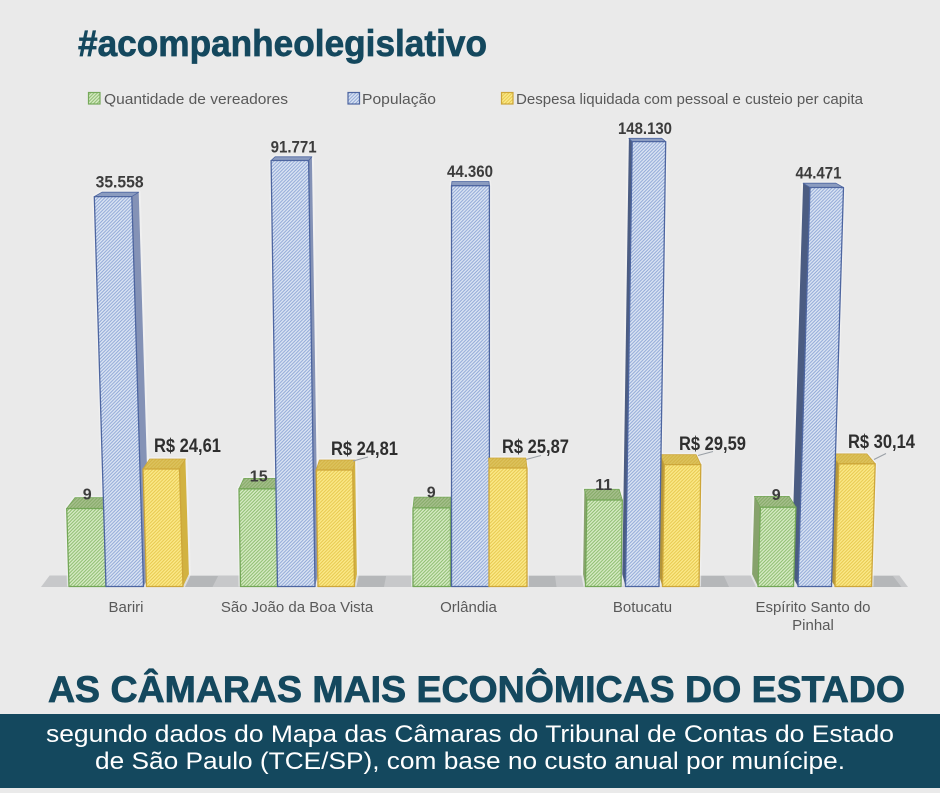  What do you see at coordinates (645, 129) in the screenshot?
I see `svg-text: 148.130` at bounding box center [645, 129].